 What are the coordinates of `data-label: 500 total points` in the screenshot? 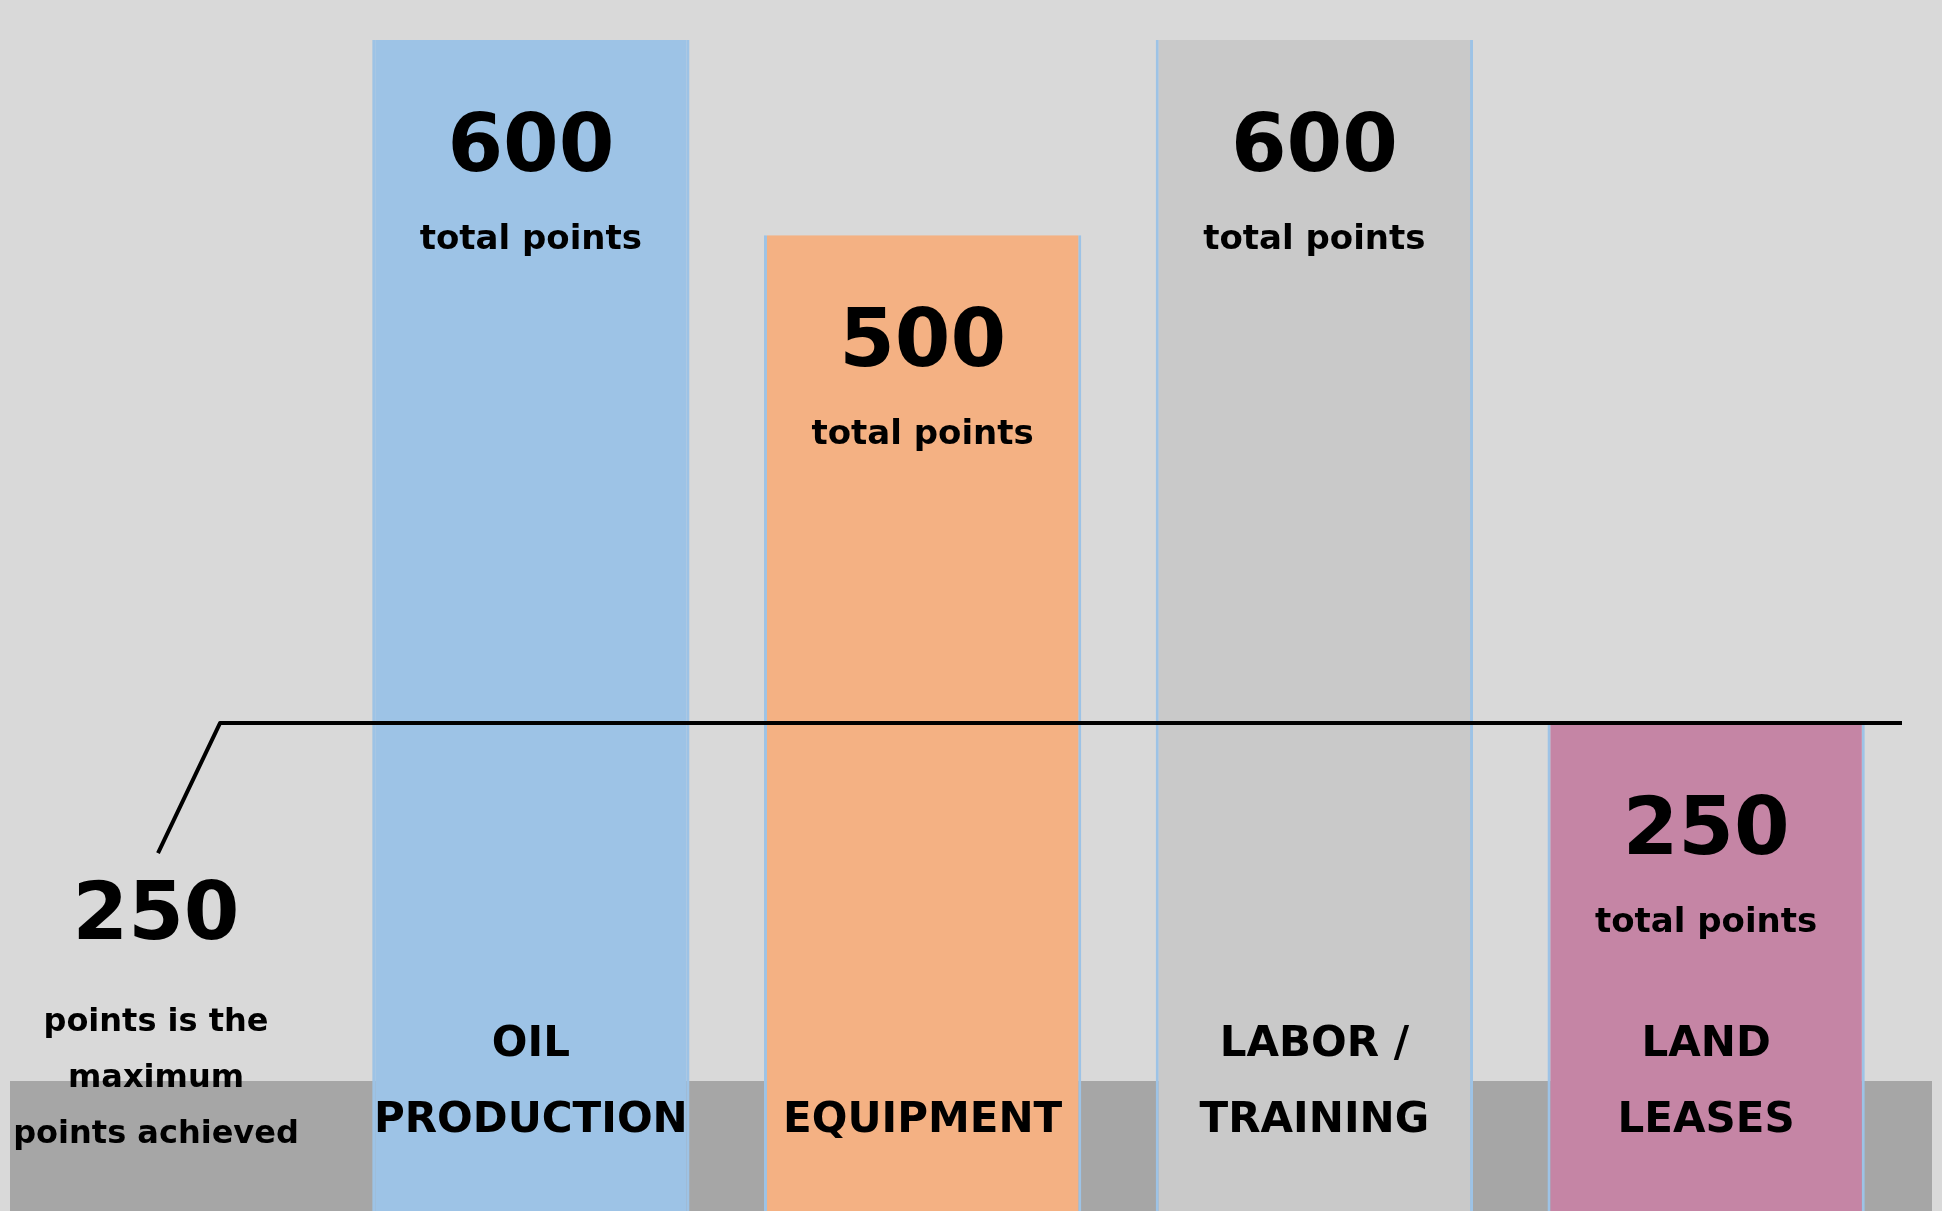 It's located at (922, 371).